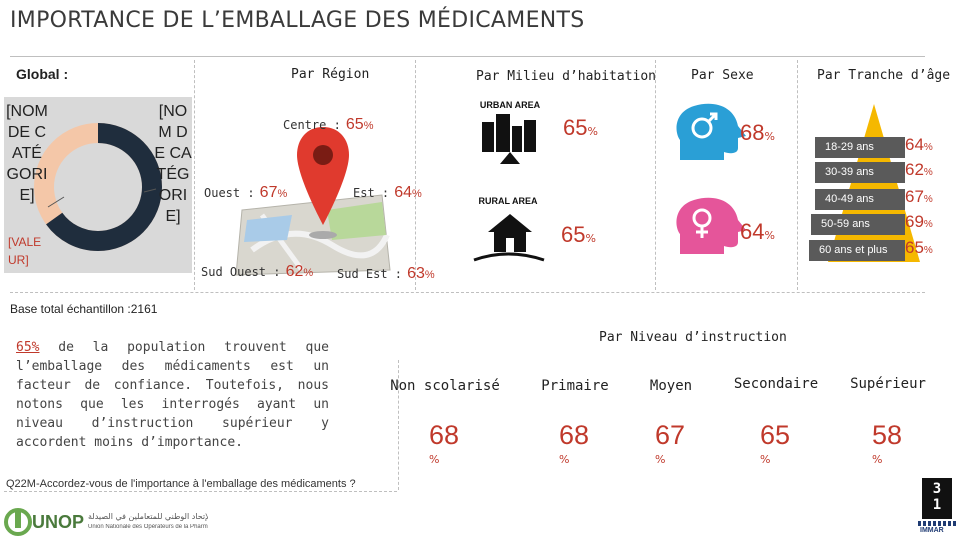 This screenshot has height=540, width=960. What do you see at coordinates (509, 229) in the screenshot?
I see `rural-area-icon: RURAL AREA` at bounding box center [509, 229].